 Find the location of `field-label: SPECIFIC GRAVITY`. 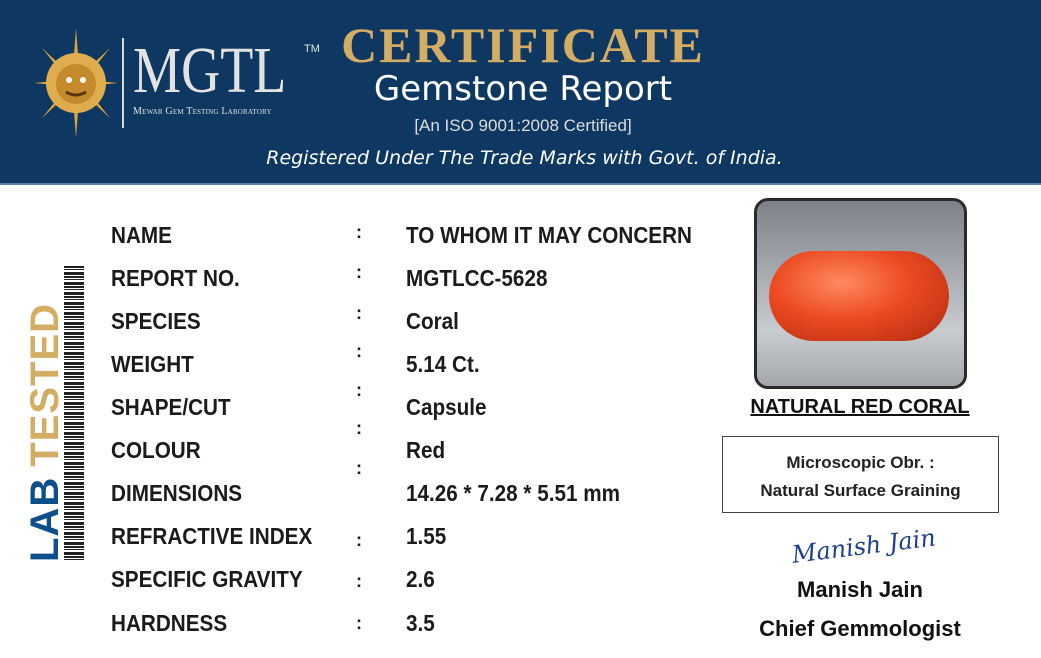

field-label: SPECIFIC GRAVITY is located at coordinates (207, 579).